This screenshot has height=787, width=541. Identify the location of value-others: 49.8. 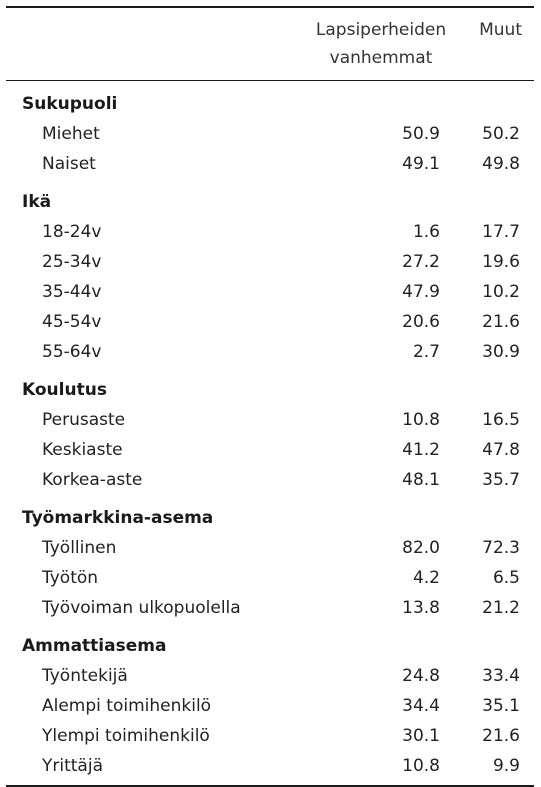
(501, 164).